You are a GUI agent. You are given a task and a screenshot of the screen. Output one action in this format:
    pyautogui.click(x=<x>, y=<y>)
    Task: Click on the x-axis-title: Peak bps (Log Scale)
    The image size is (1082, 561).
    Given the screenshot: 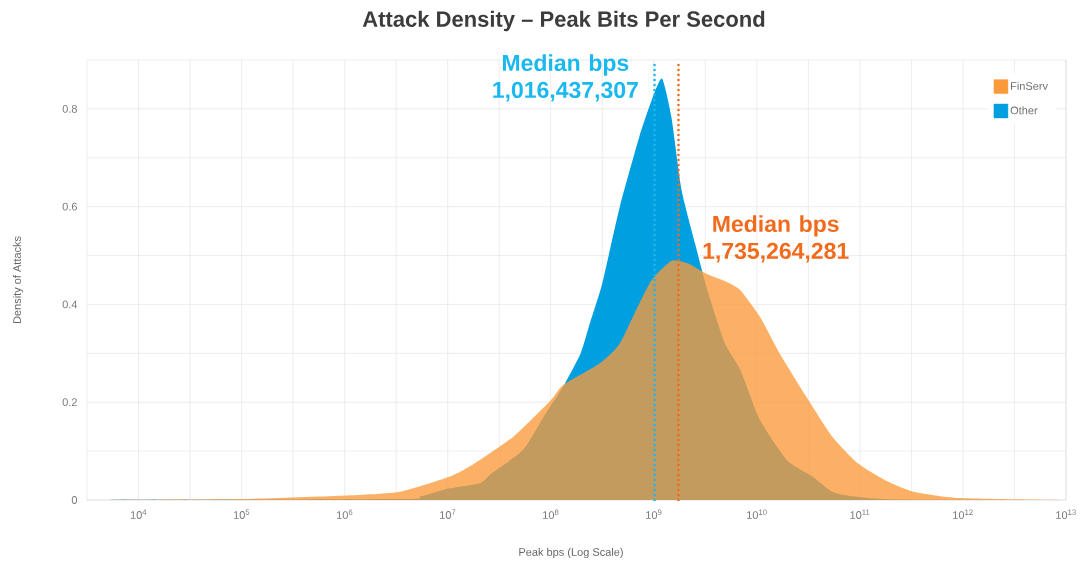 What is the action you would take?
    pyautogui.click(x=571, y=553)
    